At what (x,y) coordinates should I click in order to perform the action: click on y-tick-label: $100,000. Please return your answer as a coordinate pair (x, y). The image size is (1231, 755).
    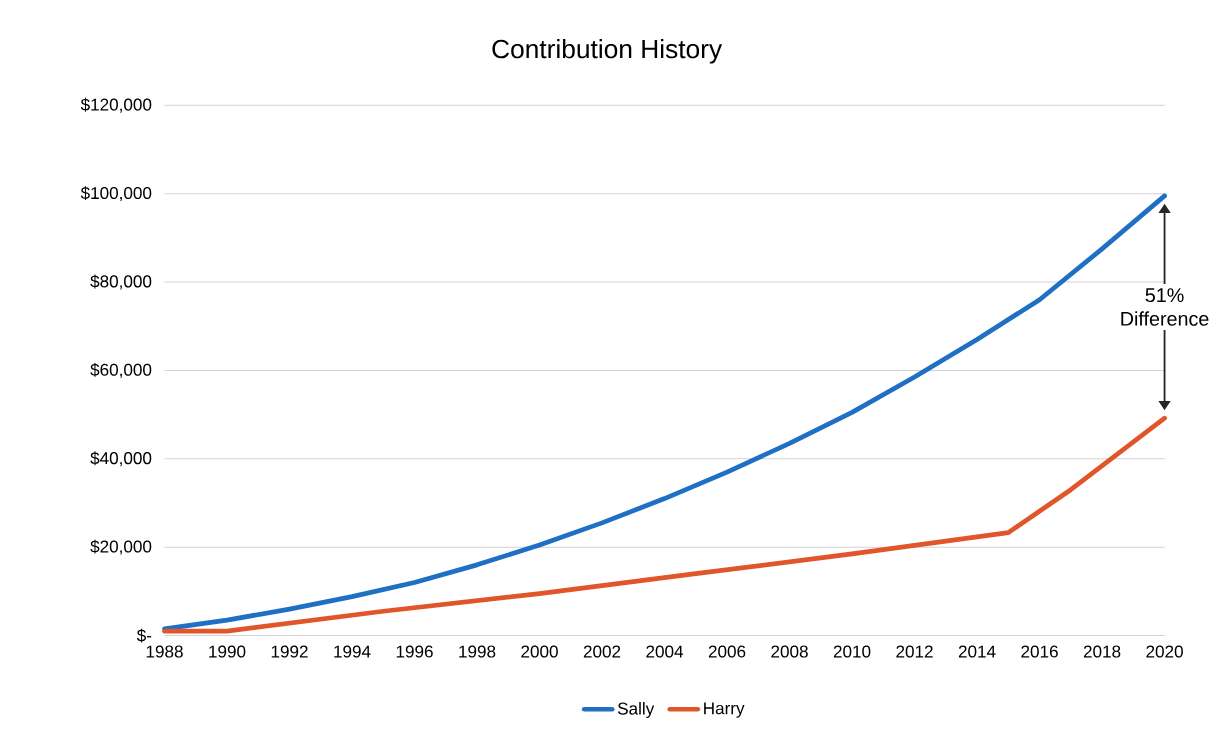
    Looking at the image, I should click on (116, 193).